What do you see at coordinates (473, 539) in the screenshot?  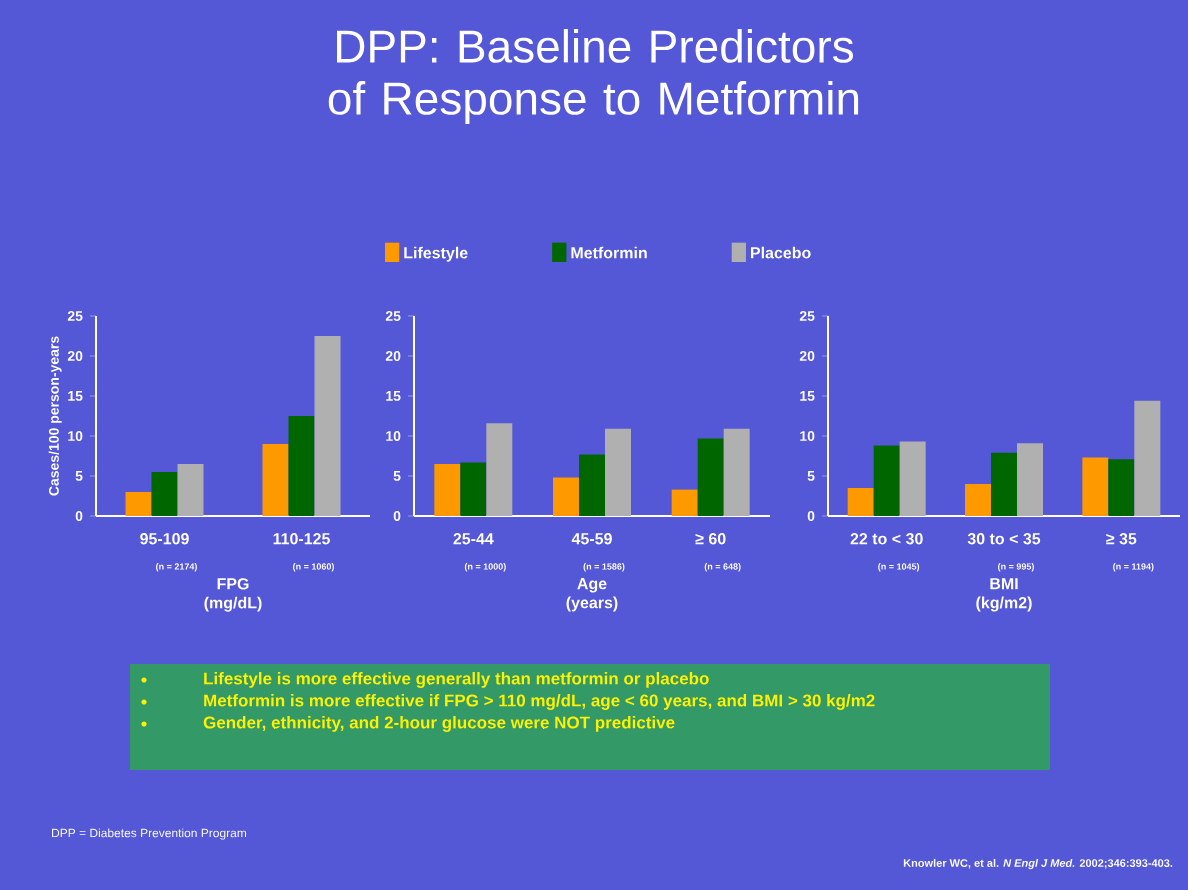 I see `x-tick-label: 25-44` at bounding box center [473, 539].